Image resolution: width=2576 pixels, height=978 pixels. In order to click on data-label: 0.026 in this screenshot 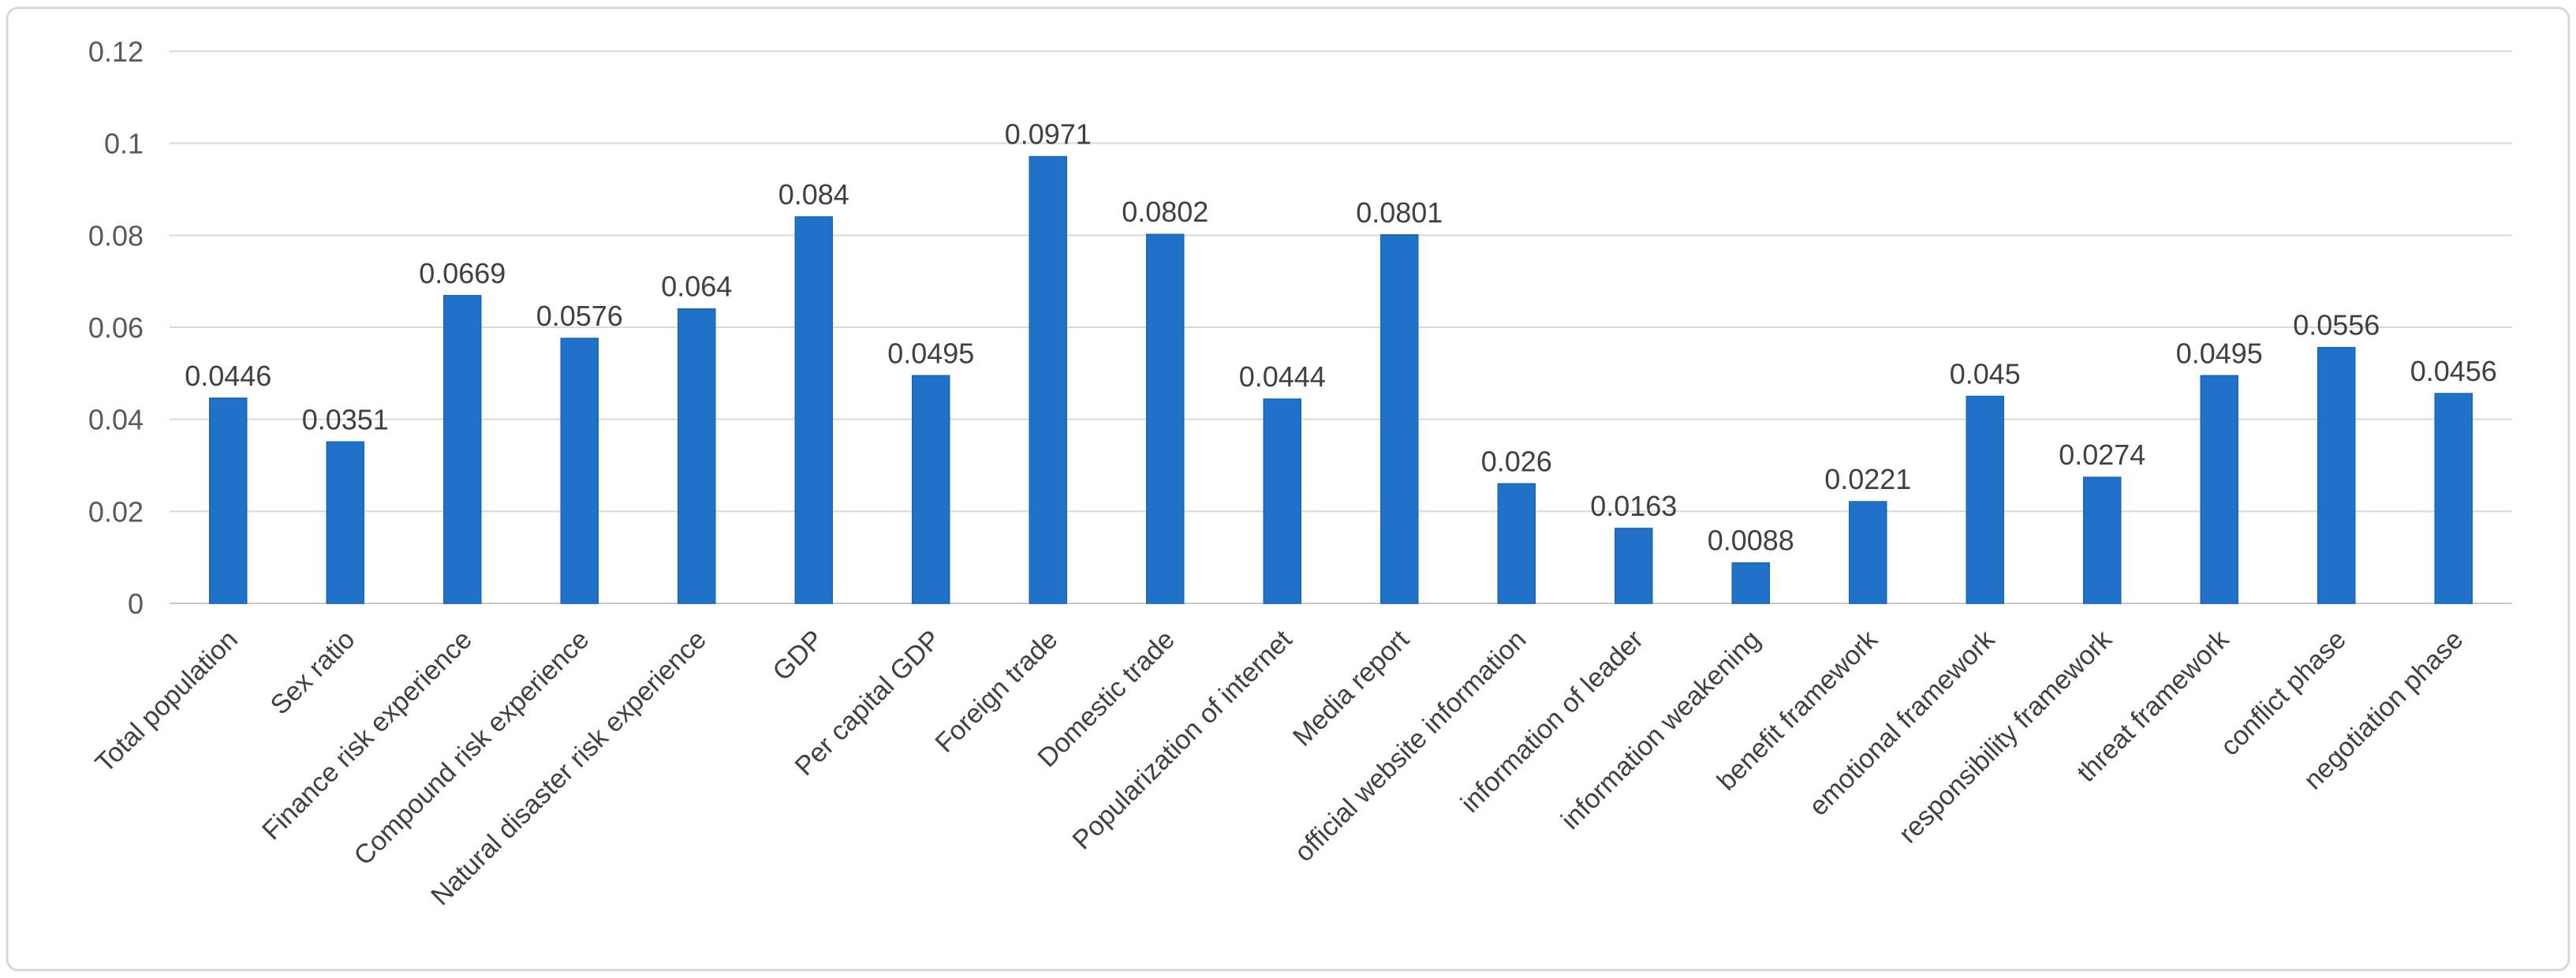, I will do `click(1516, 461)`.